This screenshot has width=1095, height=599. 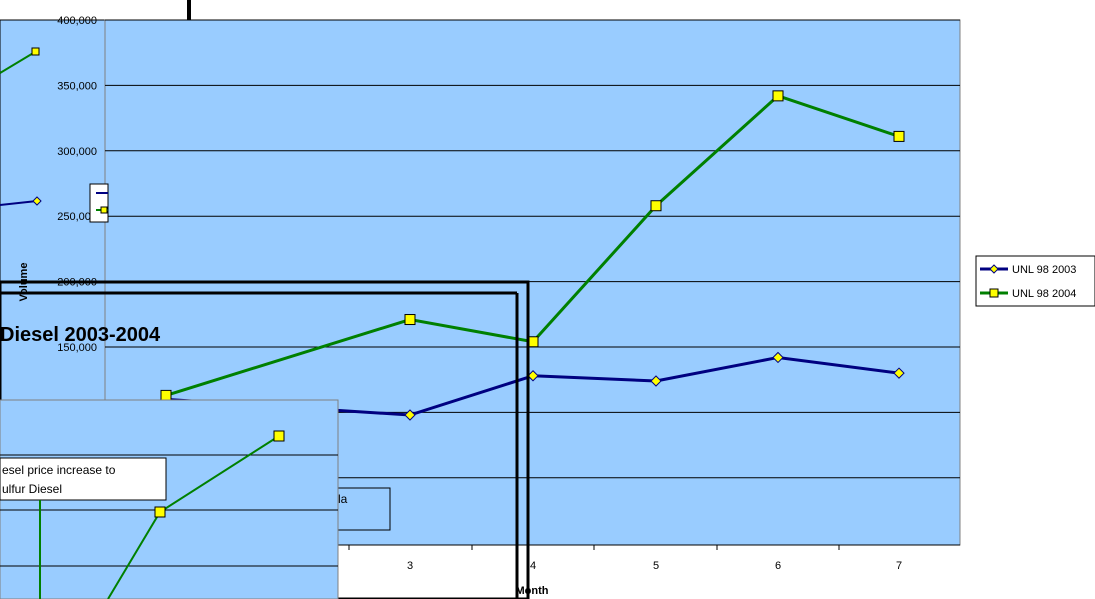 What do you see at coordinates (343, 499) in the screenshot?
I see `note-box-text: la` at bounding box center [343, 499].